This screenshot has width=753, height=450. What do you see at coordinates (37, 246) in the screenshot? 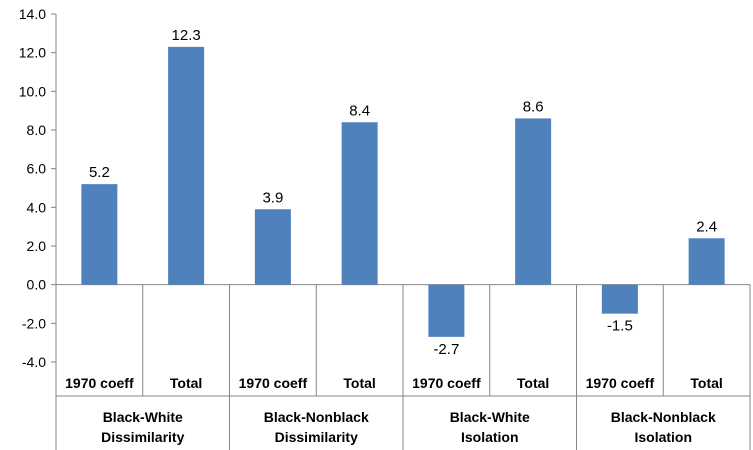
I see `y-tick-label: 2.0` at bounding box center [37, 246].